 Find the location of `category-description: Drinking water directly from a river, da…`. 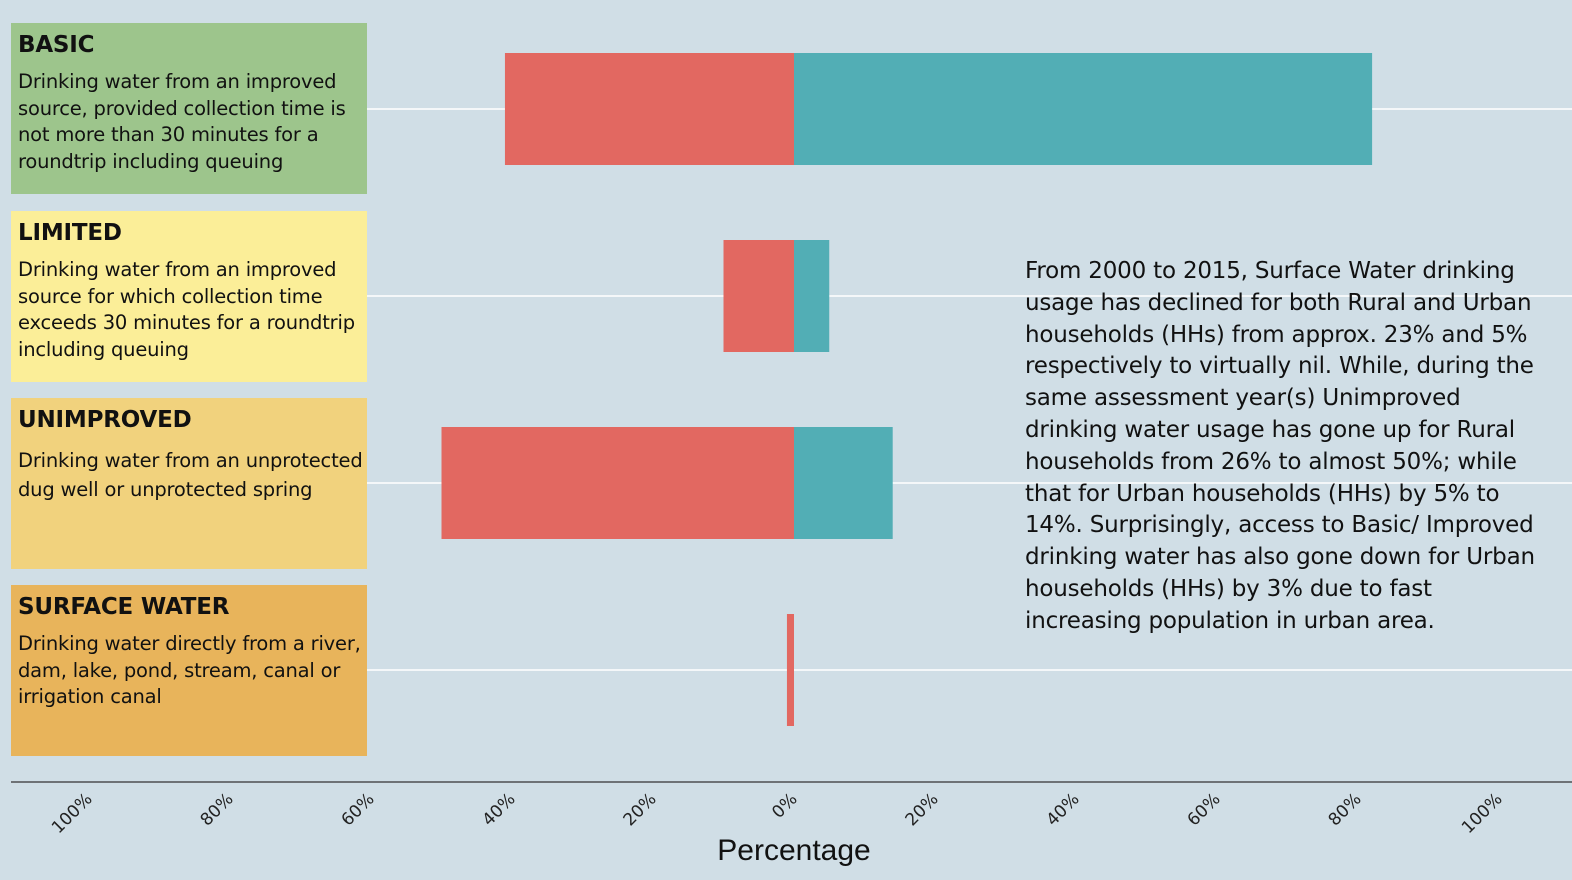

category-description: Drinking water directly from a river, da… is located at coordinates (189, 670).